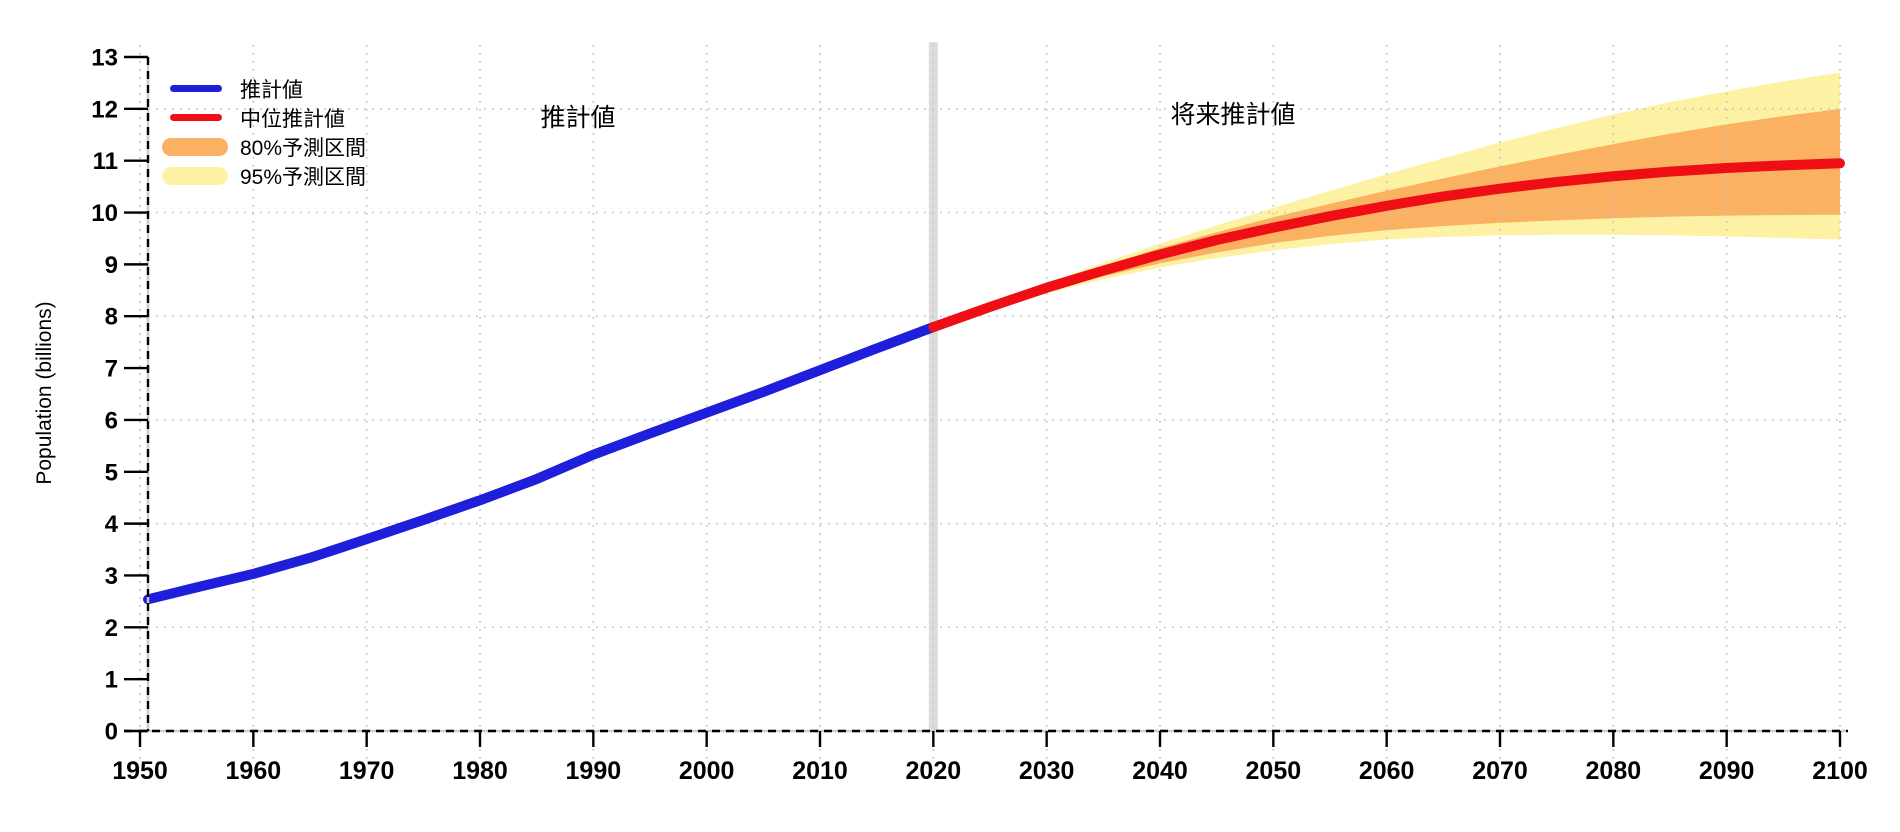  I want to click on y-tick-label: 0, so click(111, 732).